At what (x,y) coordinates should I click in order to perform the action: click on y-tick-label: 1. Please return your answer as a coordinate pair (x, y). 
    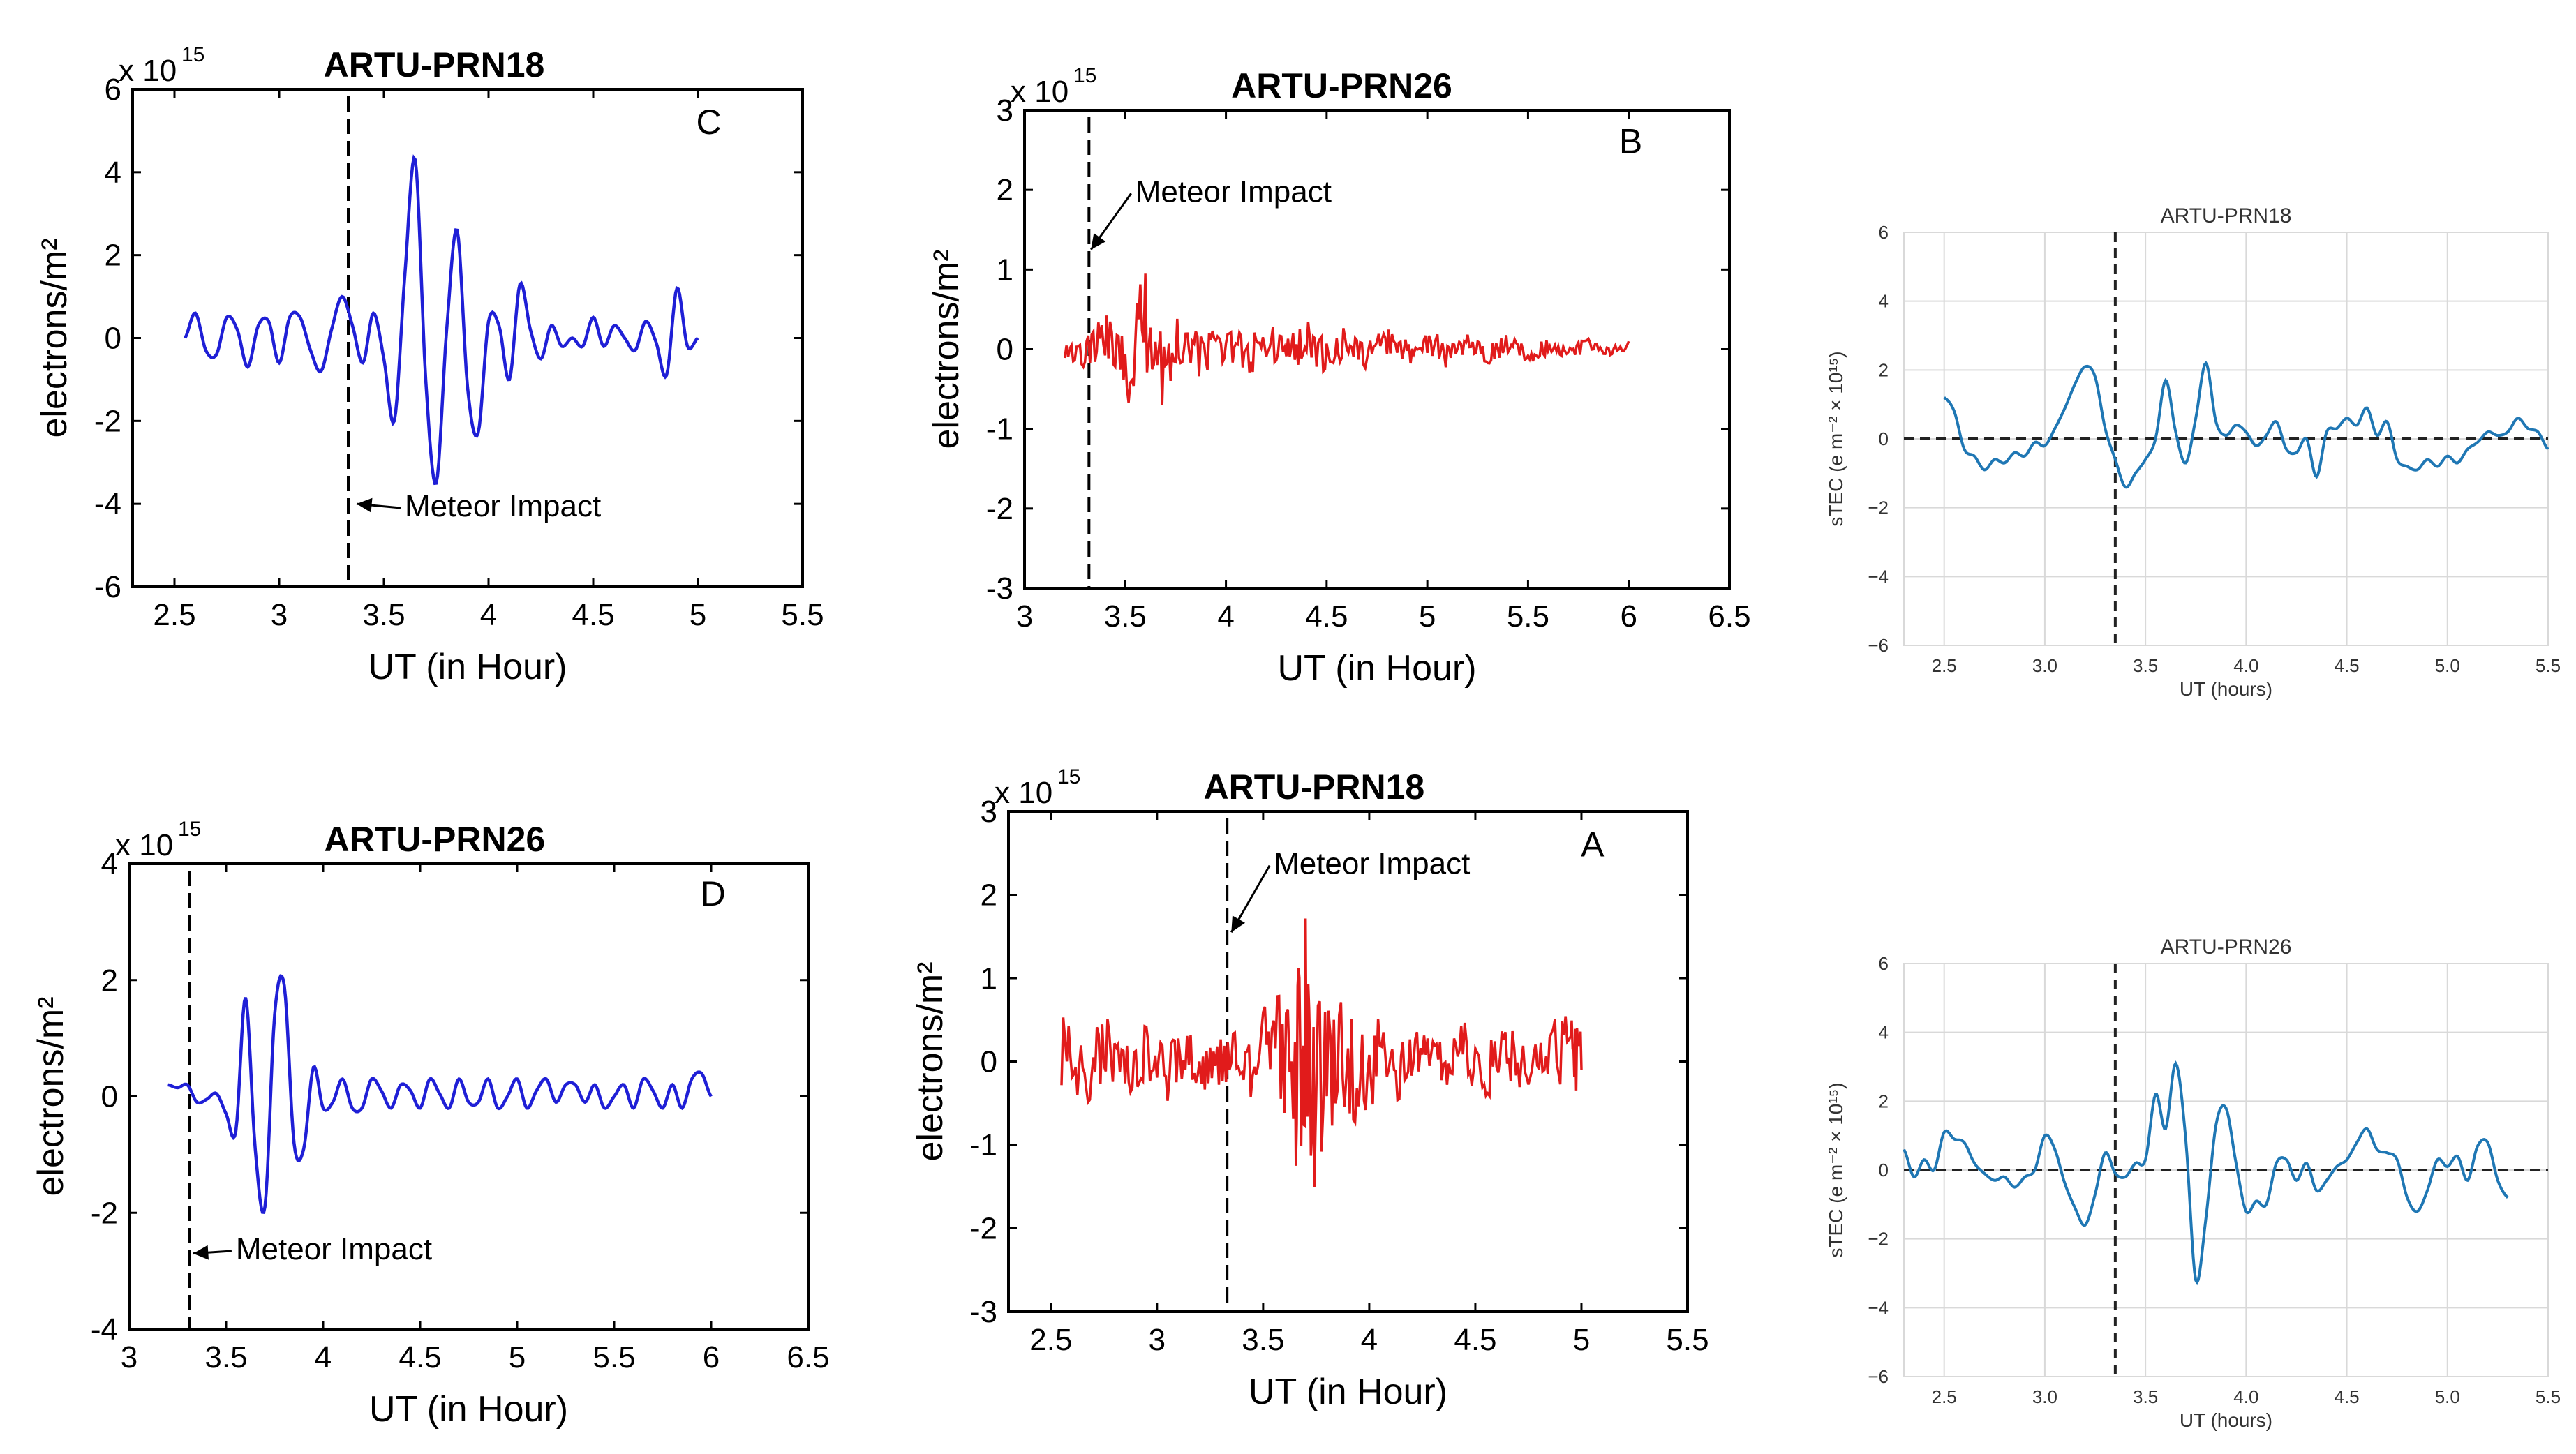
    Looking at the image, I should click on (1005, 270).